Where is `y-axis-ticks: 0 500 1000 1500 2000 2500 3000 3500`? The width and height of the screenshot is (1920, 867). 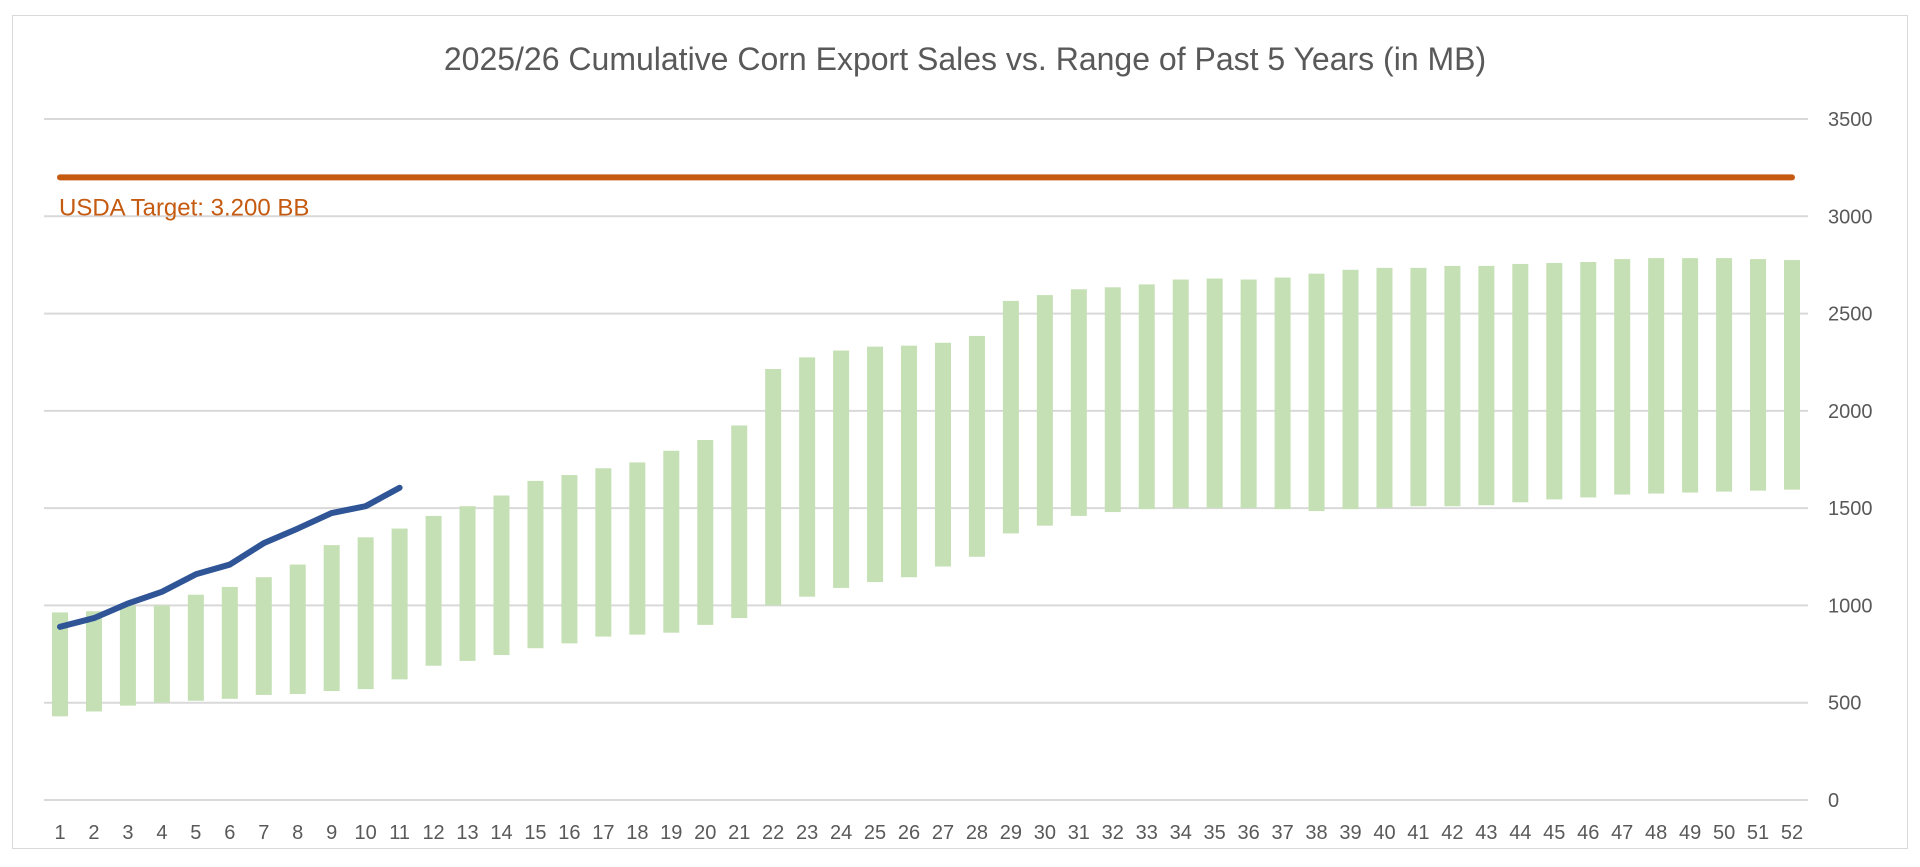
y-axis-ticks: 0 500 1000 1500 2000 2500 3000 3500 is located at coordinates (1850, 460).